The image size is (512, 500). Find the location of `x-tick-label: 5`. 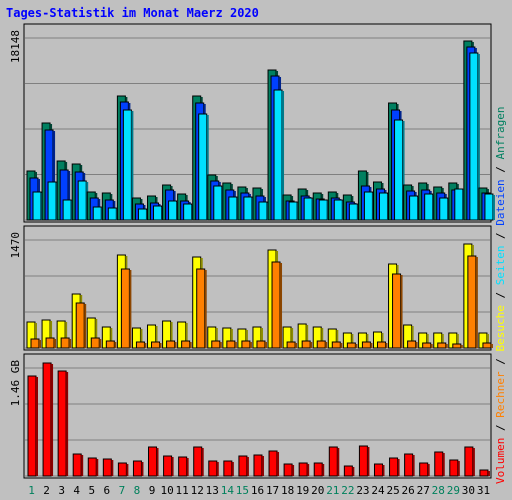

x-tick-label: 5 is located at coordinates (91, 490).